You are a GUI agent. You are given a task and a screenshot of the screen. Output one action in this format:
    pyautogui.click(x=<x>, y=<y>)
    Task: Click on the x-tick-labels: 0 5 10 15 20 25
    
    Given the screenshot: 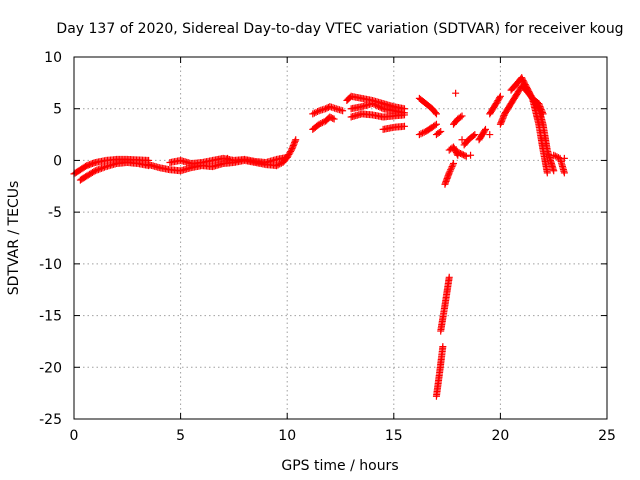 What is the action you would take?
    pyautogui.click(x=343, y=436)
    